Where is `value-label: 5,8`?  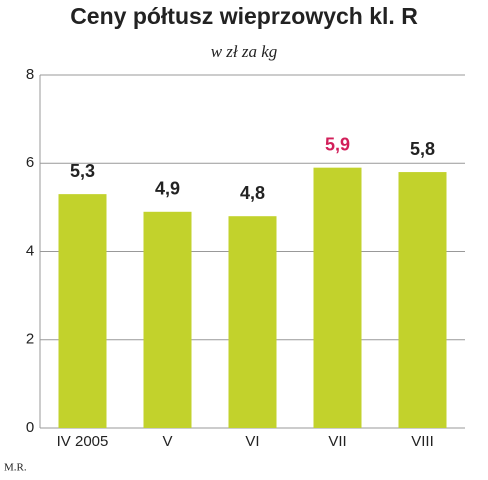
value-label: 5,8 is located at coordinates (422, 149).